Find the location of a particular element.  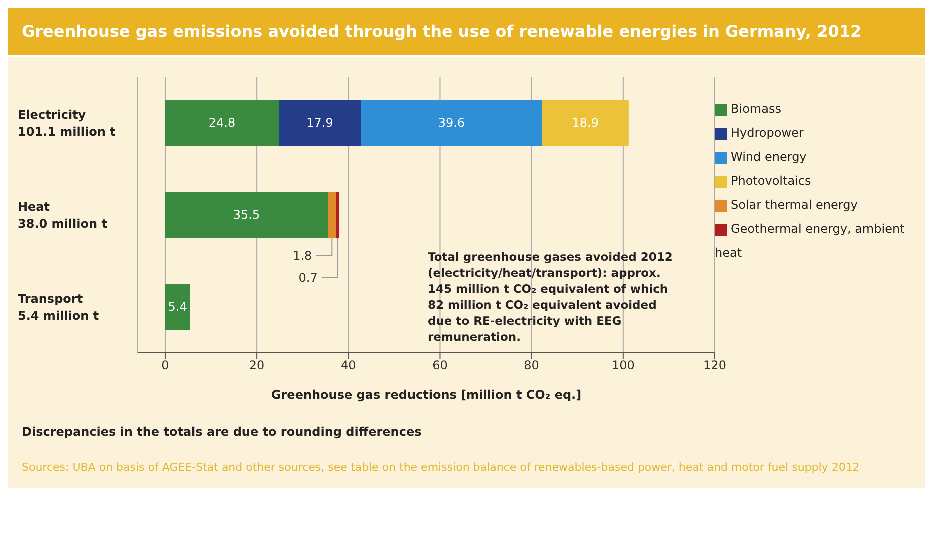

y-tick-label: Heat 38.0 million t is located at coordinates (63, 215).